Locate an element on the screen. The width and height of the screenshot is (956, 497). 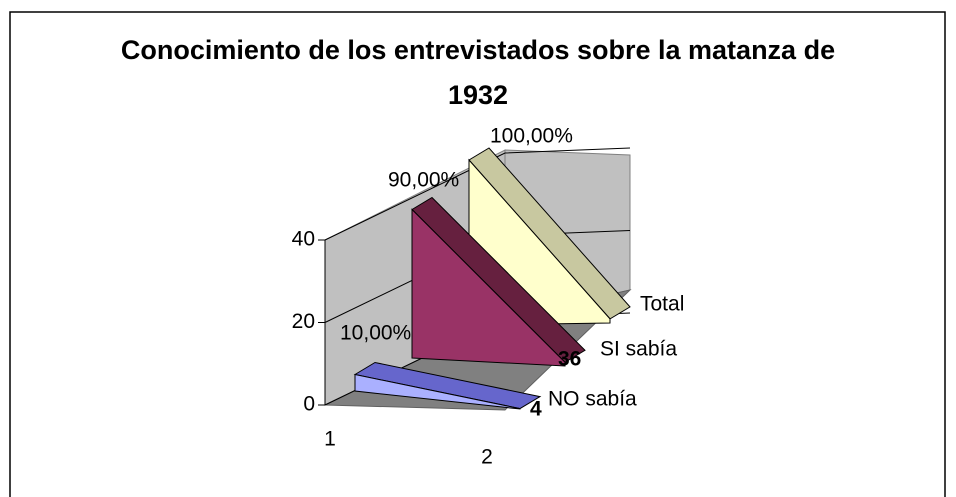
x-tick-label: 2 is located at coordinates (487, 457).